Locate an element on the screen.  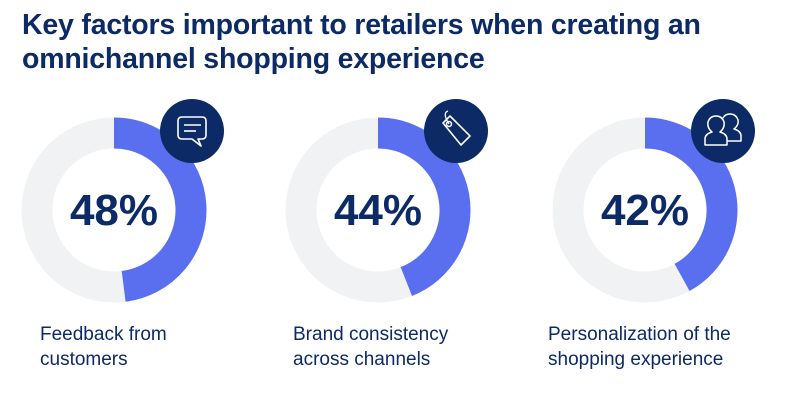
donut-3: 42% is located at coordinates (653, 201).